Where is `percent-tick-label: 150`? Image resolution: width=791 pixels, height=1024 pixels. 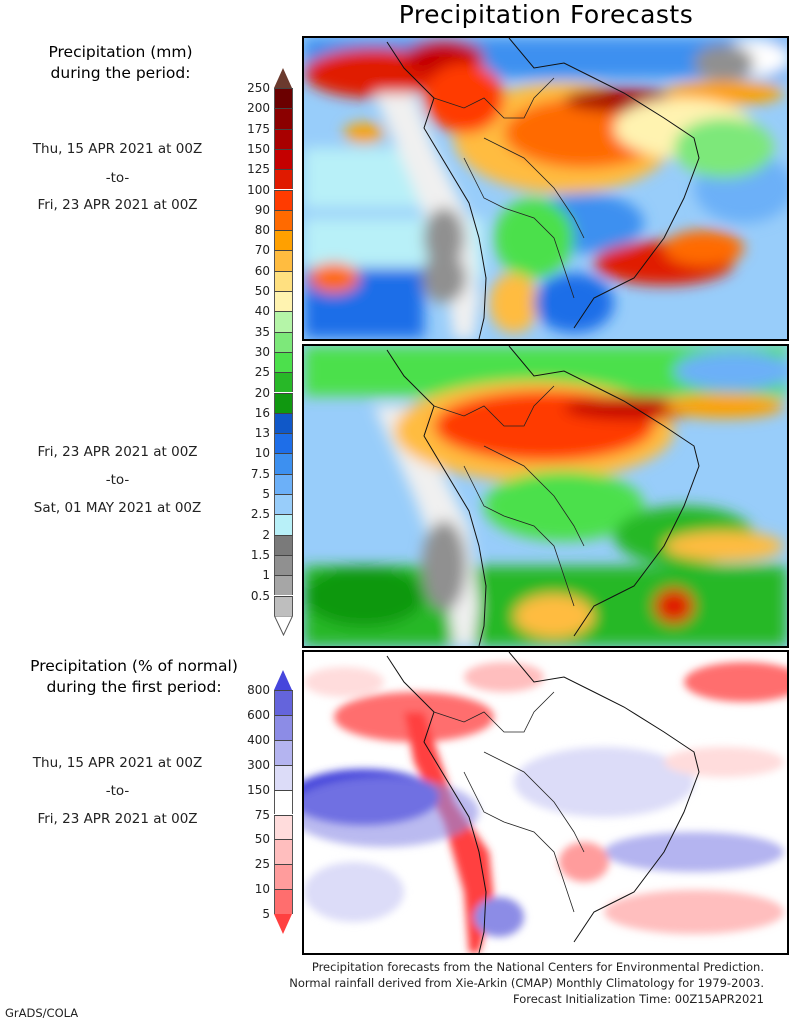
percent-tick-label: 150 is located at coordinates (258, 789).